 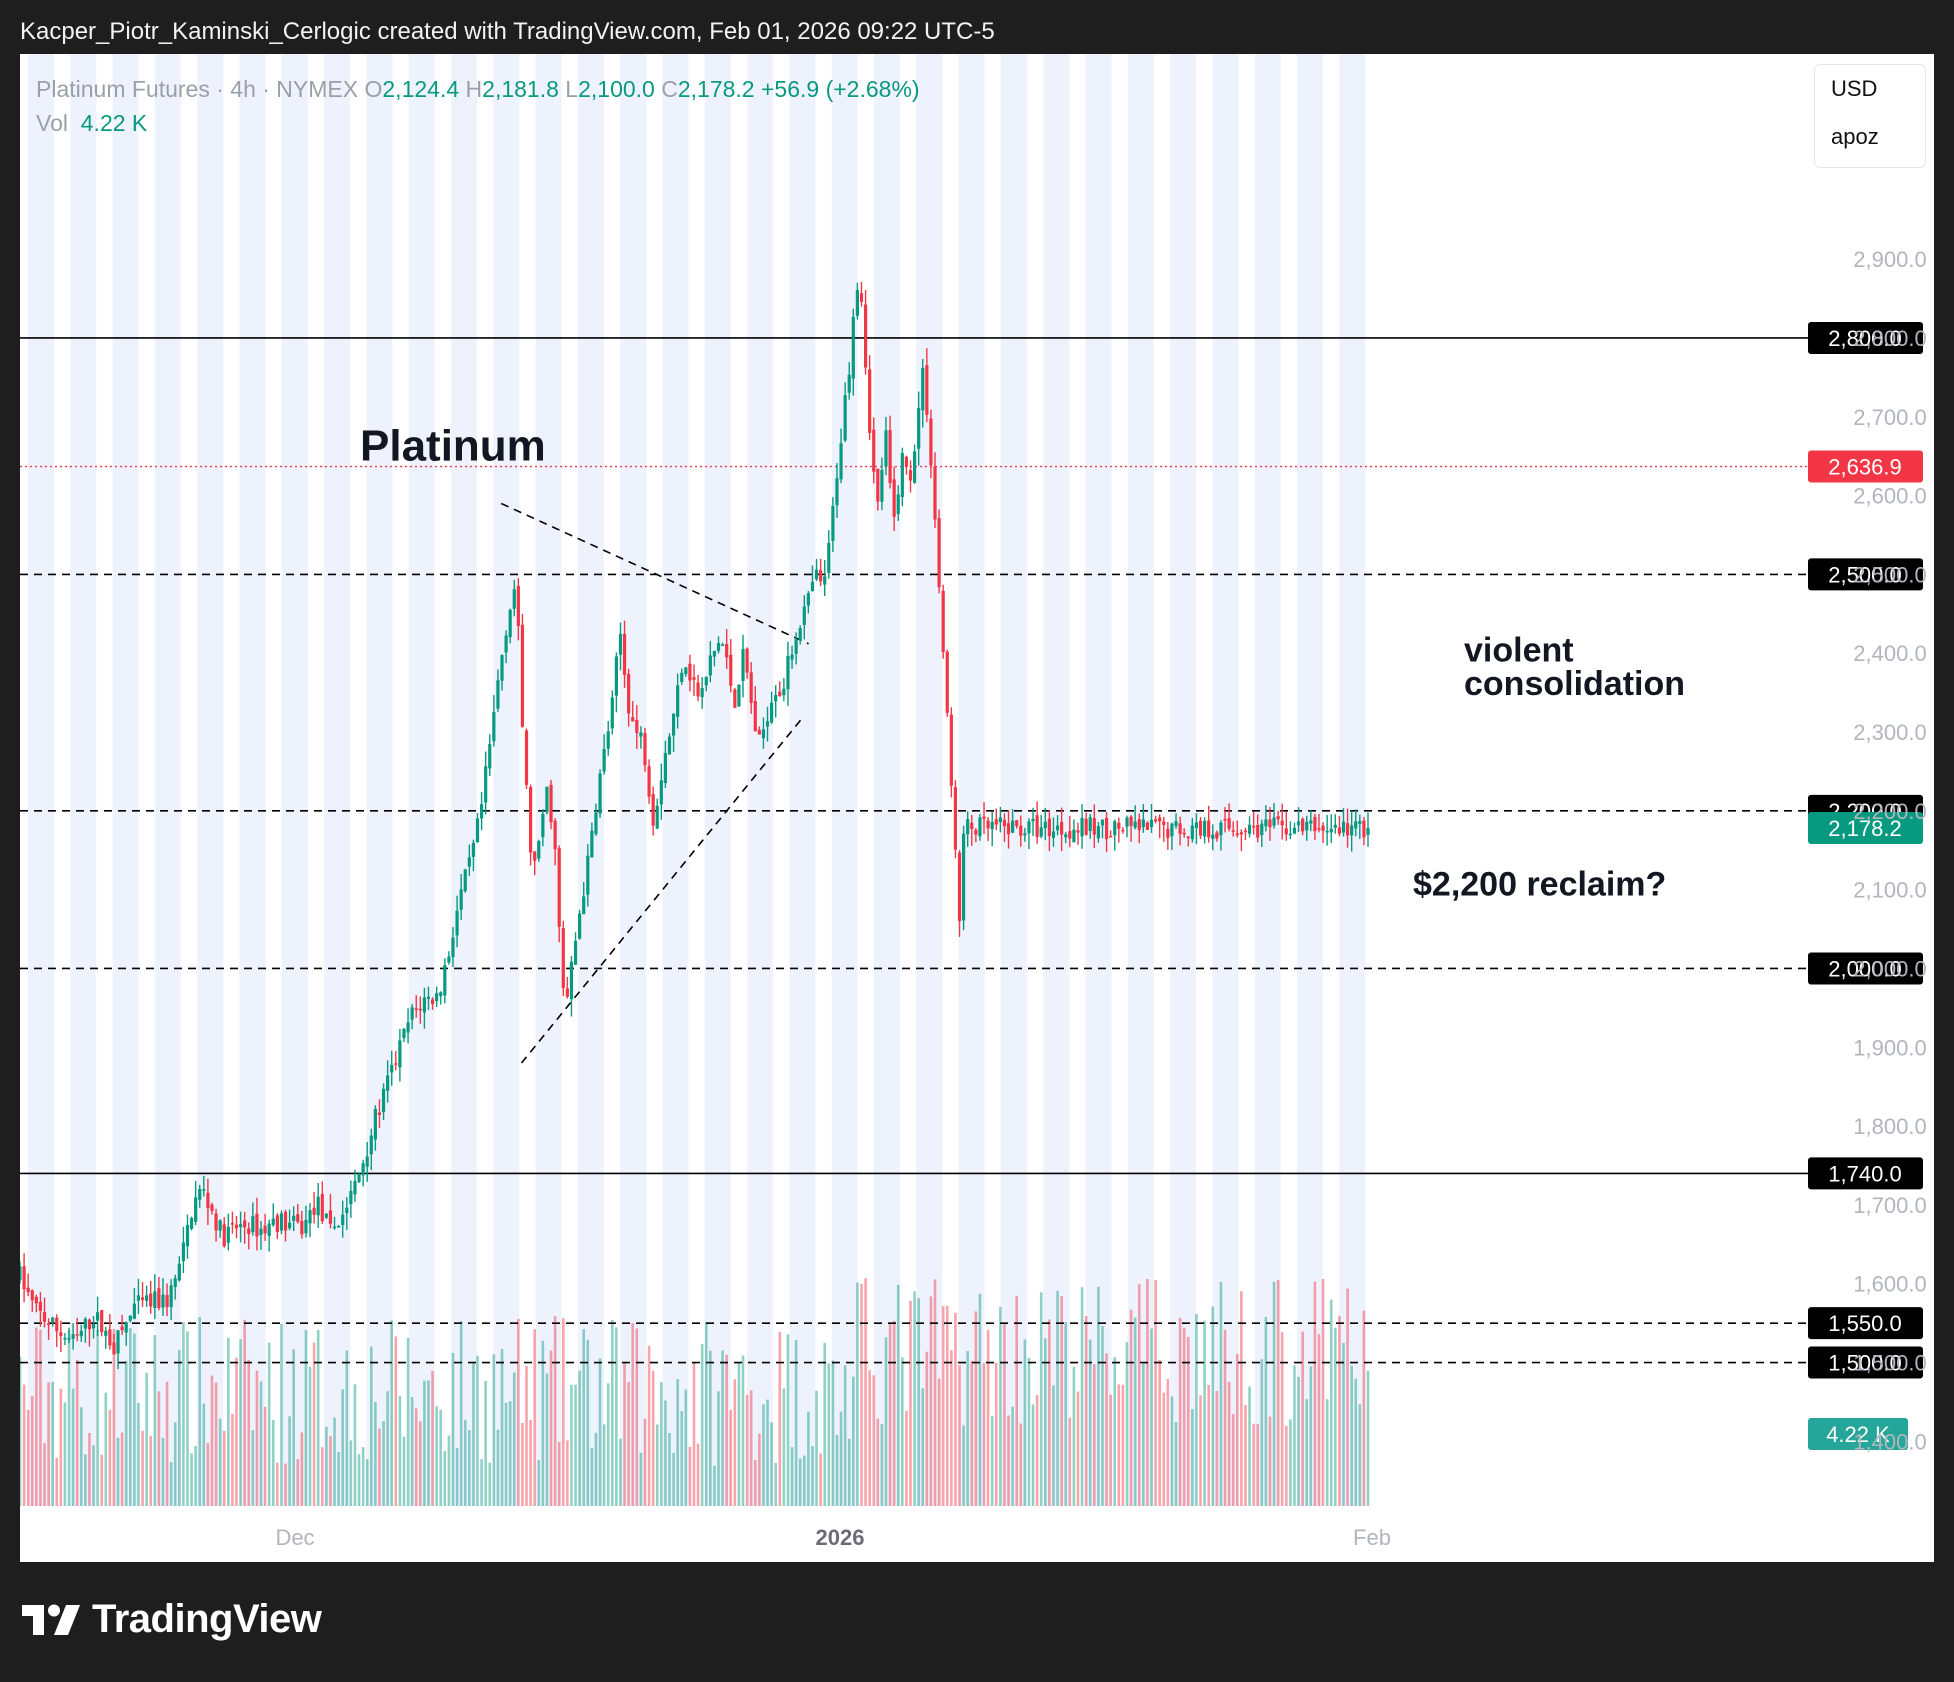 What do you see at coordinates (1574, 684) in the screenshot?
I see `text-annotation: consolidation` at bounding box center [1574, 684].